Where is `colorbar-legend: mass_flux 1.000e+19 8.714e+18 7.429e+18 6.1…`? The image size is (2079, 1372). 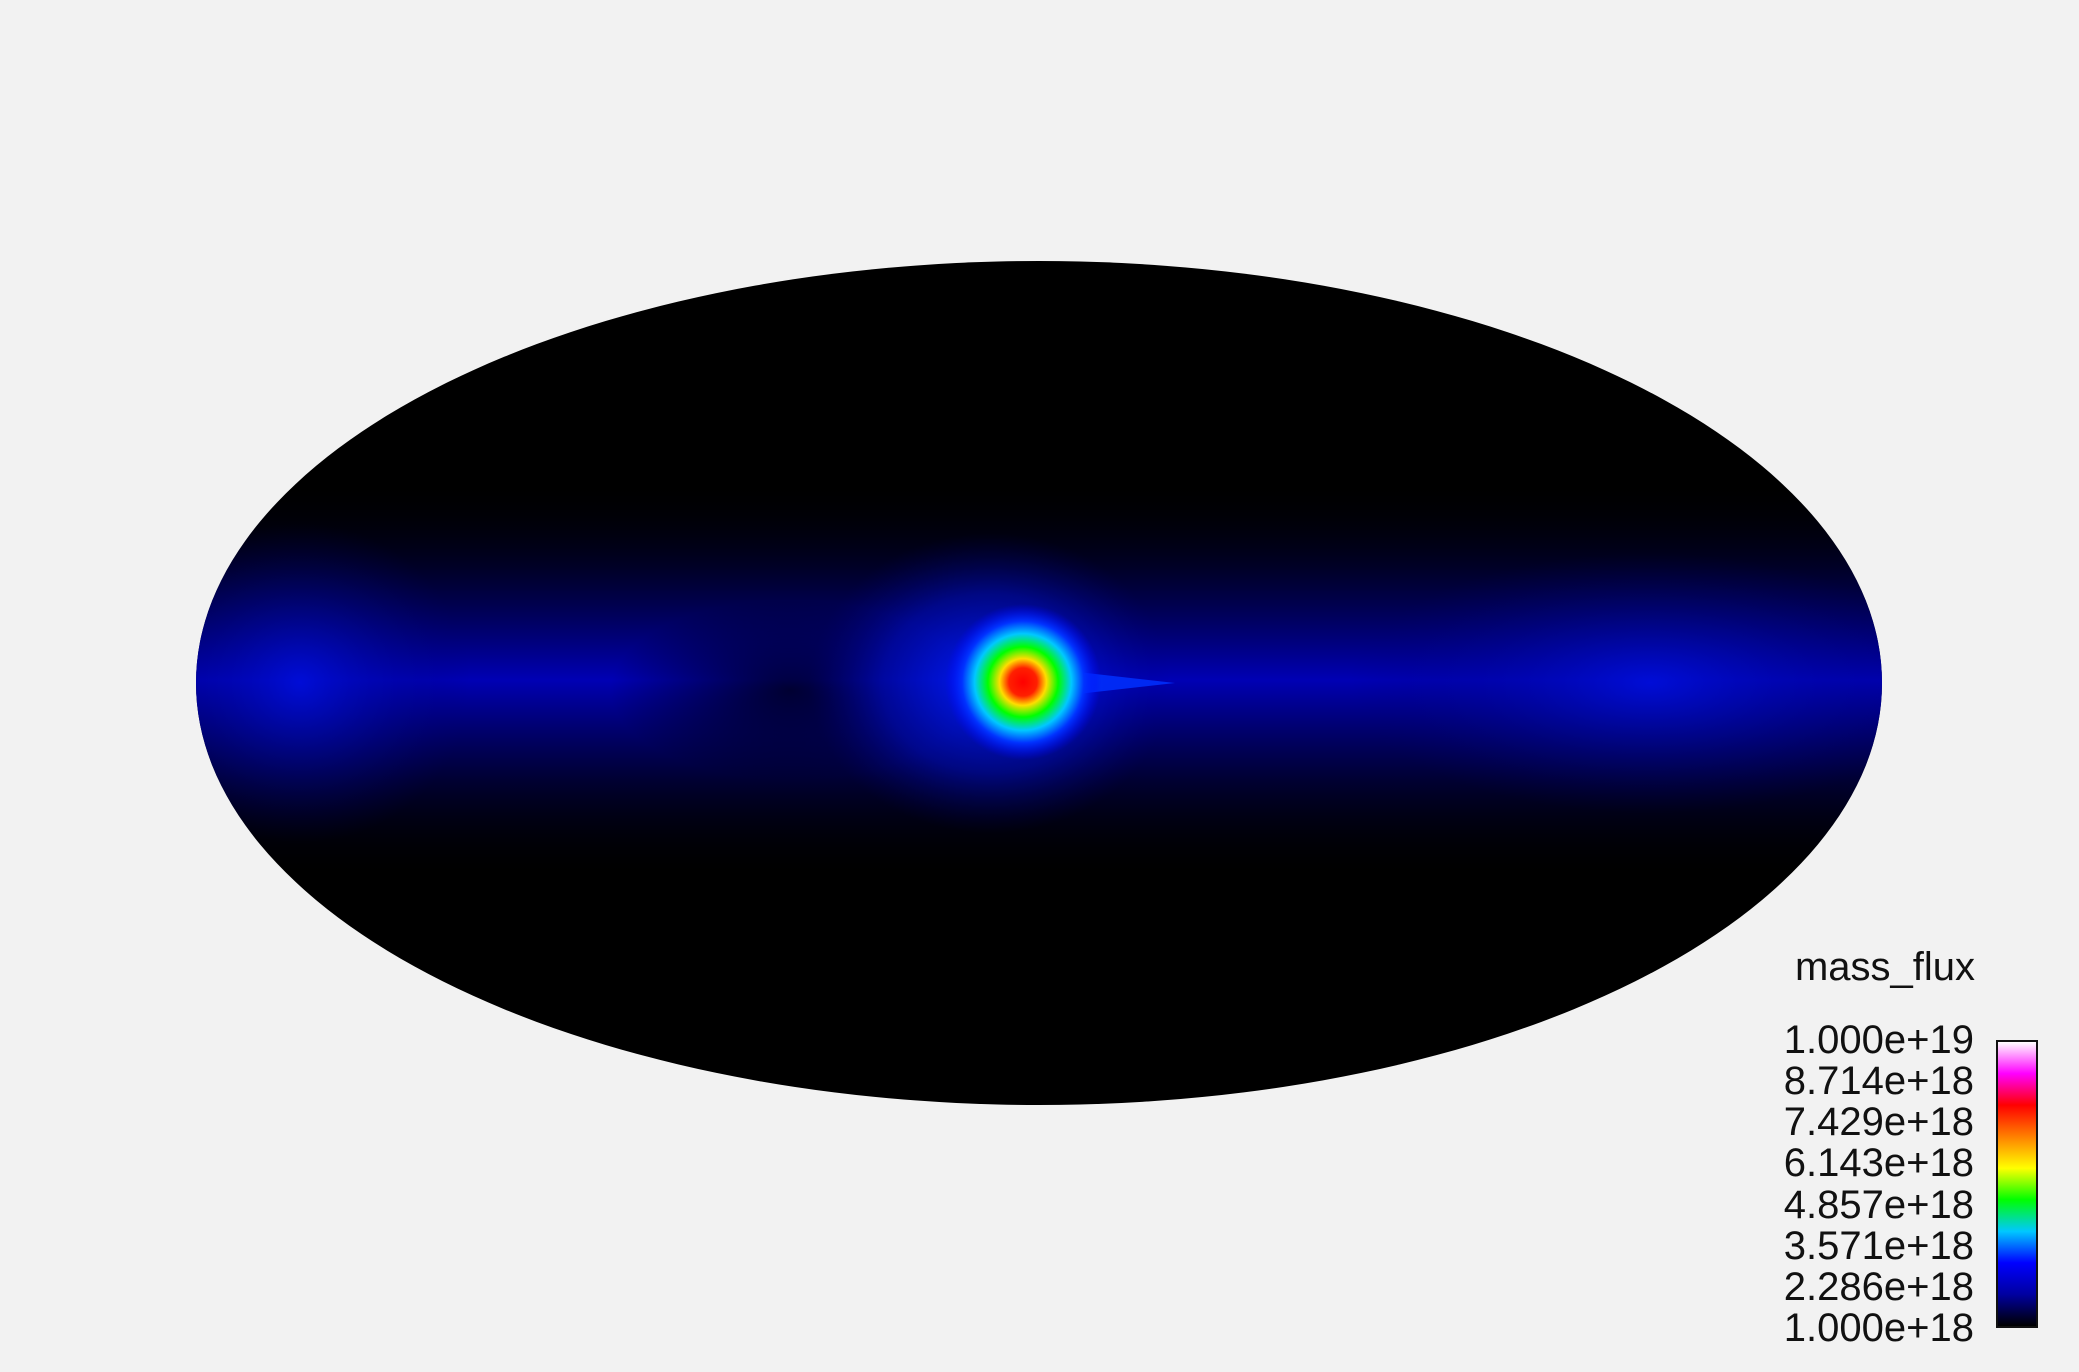
colorbar-legend: mass_flux 1.000e+19 8.714e+18 7.429e+18 6.1… is located at coordinates (1890, 1147).